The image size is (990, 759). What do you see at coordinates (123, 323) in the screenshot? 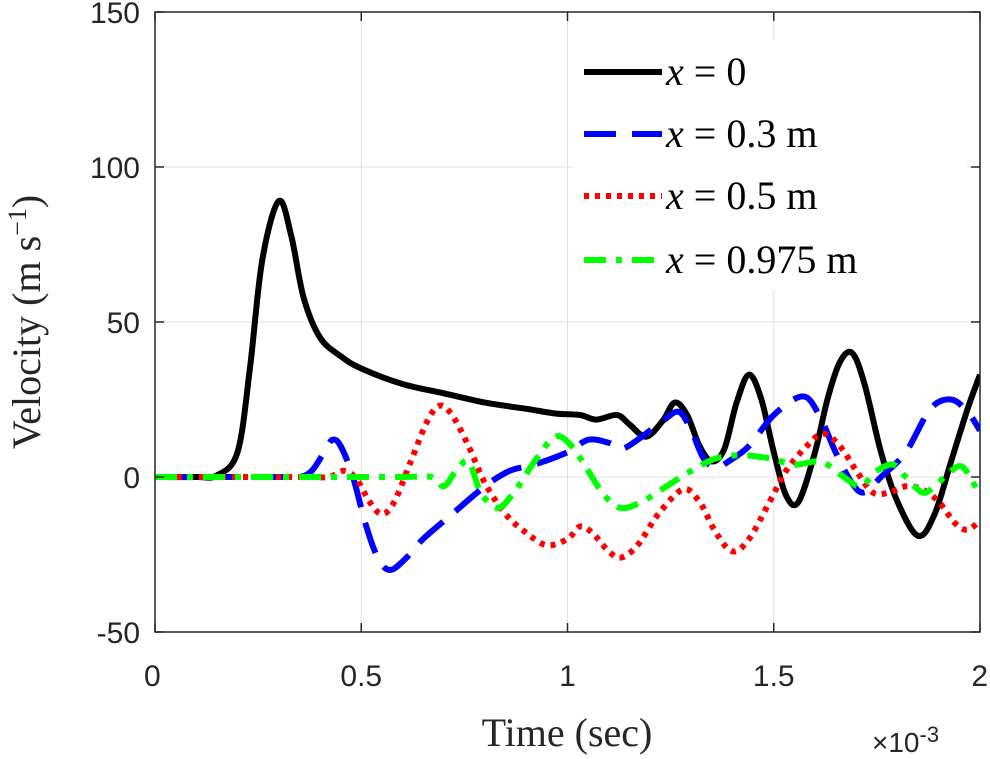
I see `y-tick-label: 50` at bounding box center [123, 323].